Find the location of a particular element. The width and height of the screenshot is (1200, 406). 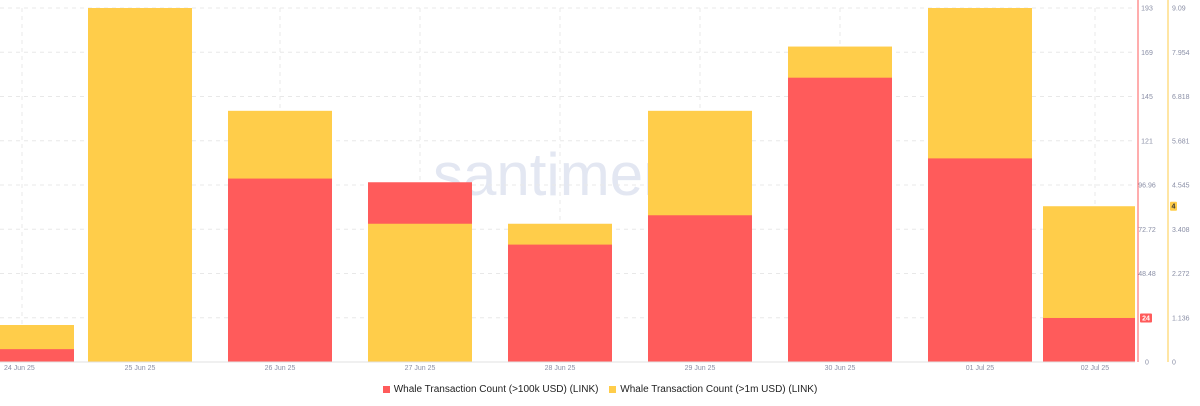

left-current-value: 24 is located at coordinates (1146, 318).